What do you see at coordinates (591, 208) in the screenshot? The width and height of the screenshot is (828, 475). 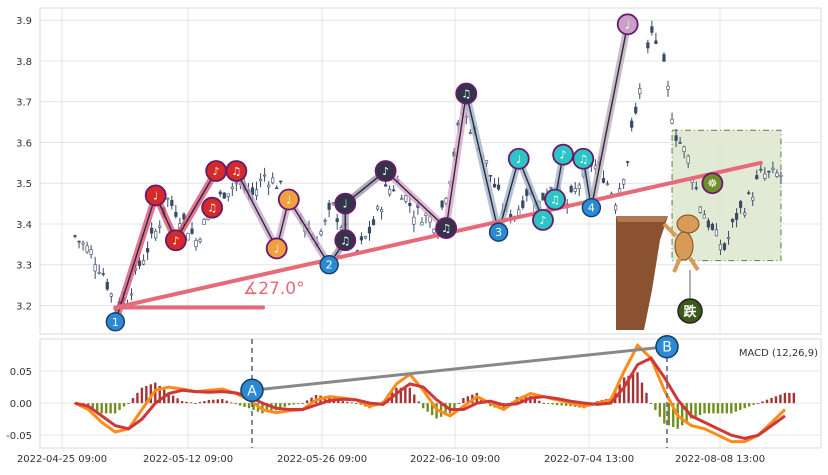 I see `wave-number-label: 4` at bounding box center [591, 208].